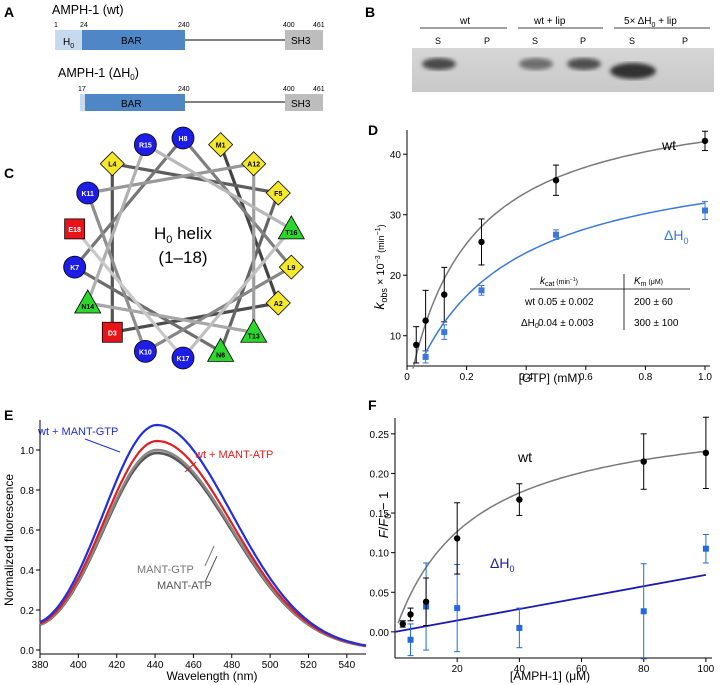 The height and width of the screenshot is (685, 721). I want to click on e-y-tick-label: 0.8, so click(27, 491).